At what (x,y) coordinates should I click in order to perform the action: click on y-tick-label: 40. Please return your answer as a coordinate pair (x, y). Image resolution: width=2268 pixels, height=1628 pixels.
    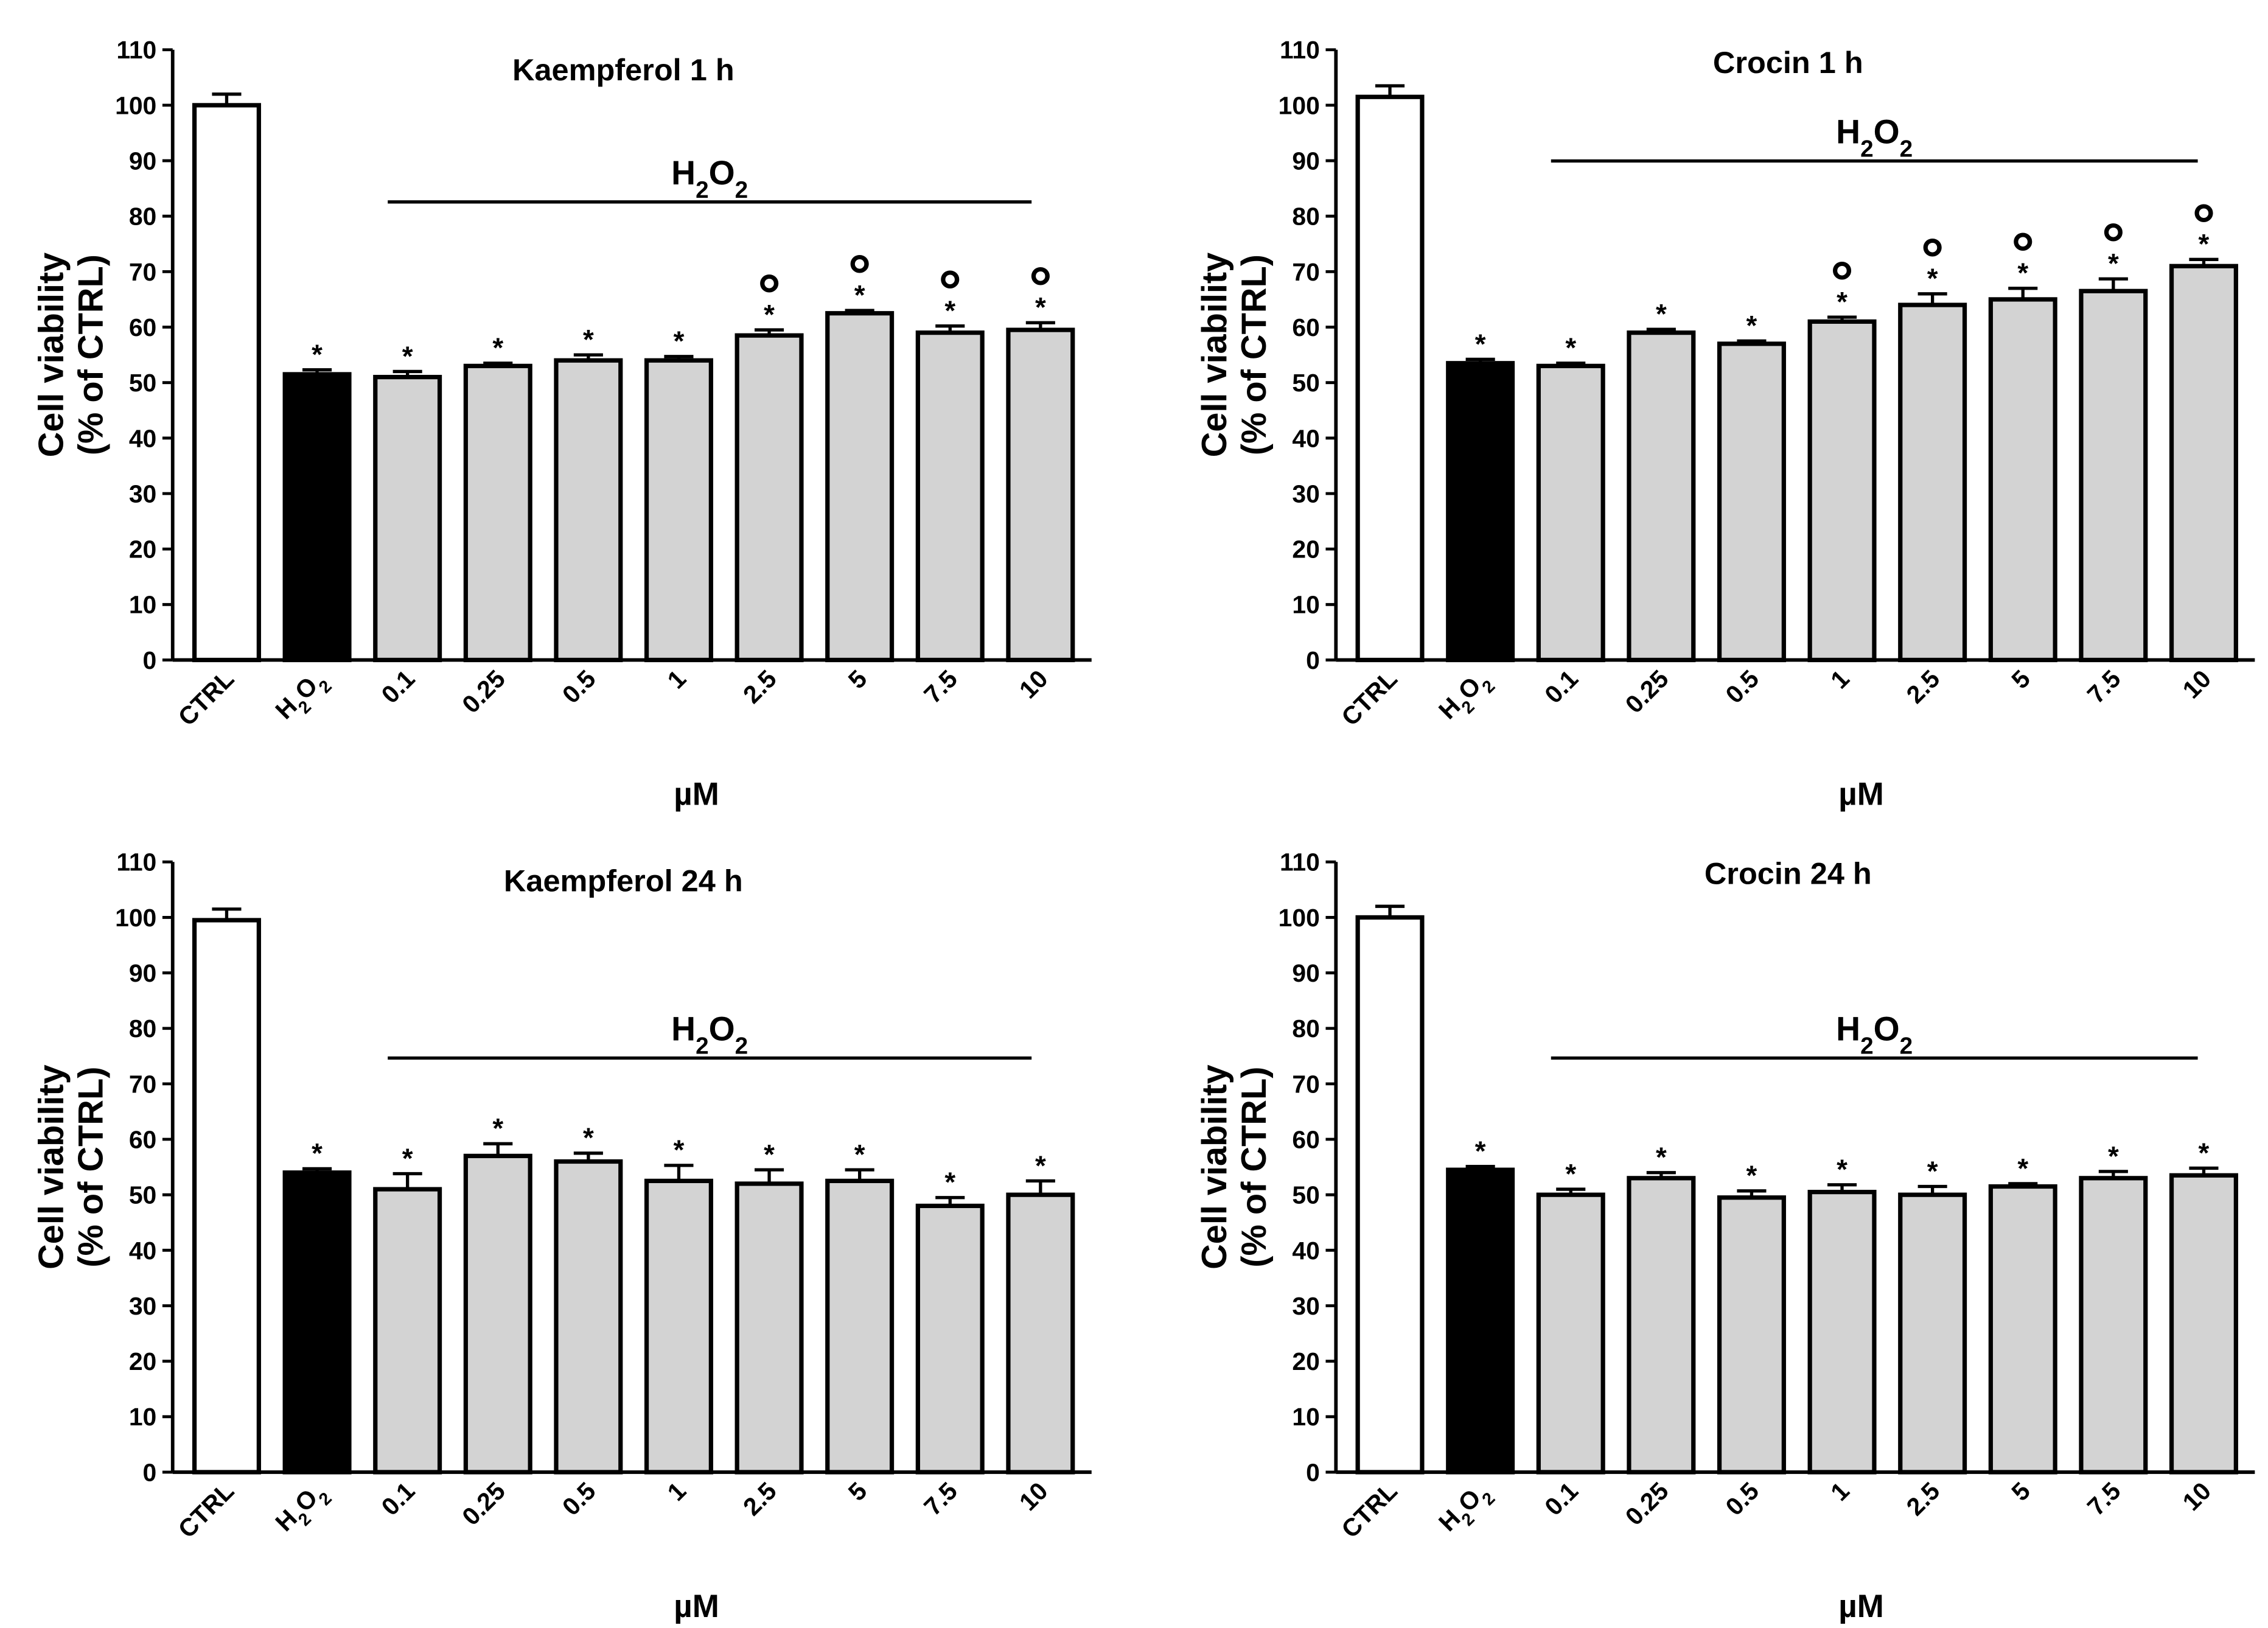
    Looking at the image, I should click on (142, 1251).